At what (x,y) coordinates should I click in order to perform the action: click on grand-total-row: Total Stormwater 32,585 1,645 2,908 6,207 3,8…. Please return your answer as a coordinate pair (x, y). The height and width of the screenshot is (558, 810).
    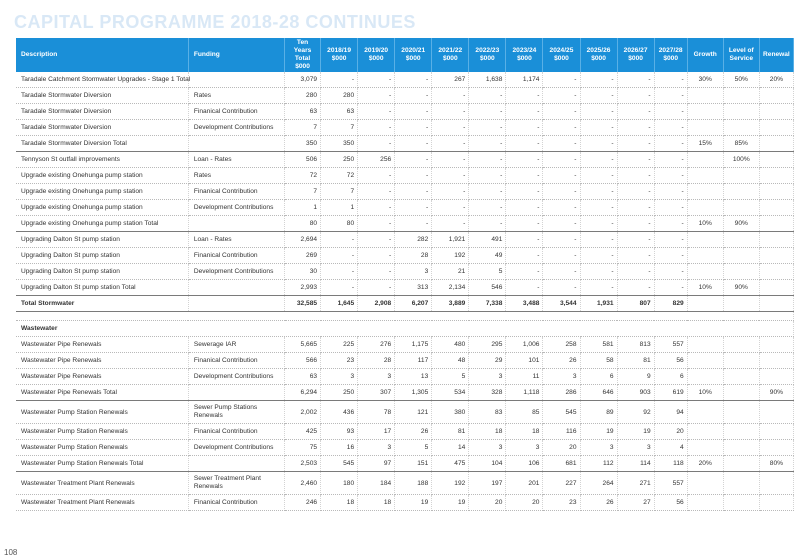
    Looking at the image, I should click on (405, 303).